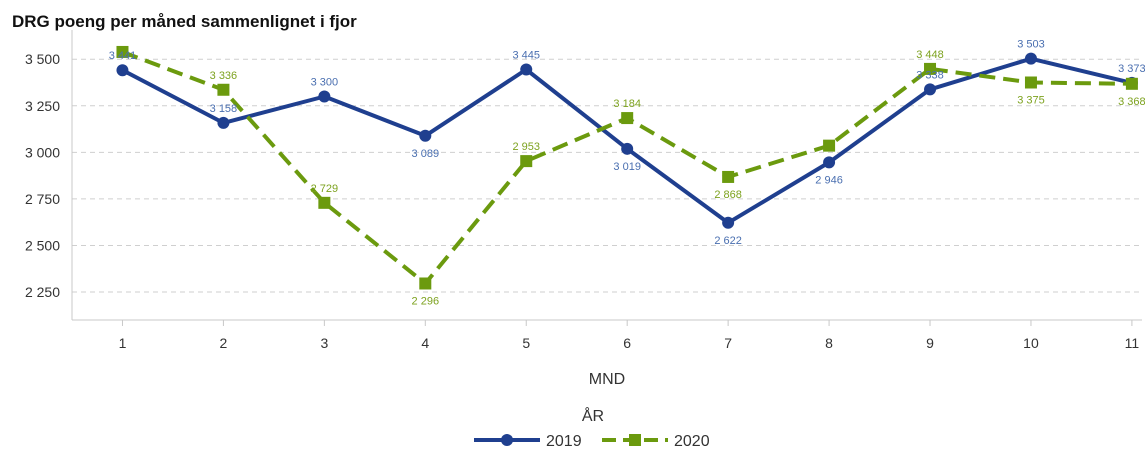  Describe the element at coordinates (1031, 101) in the screenshot. I see `data-label-2020: 3 375` at that location.